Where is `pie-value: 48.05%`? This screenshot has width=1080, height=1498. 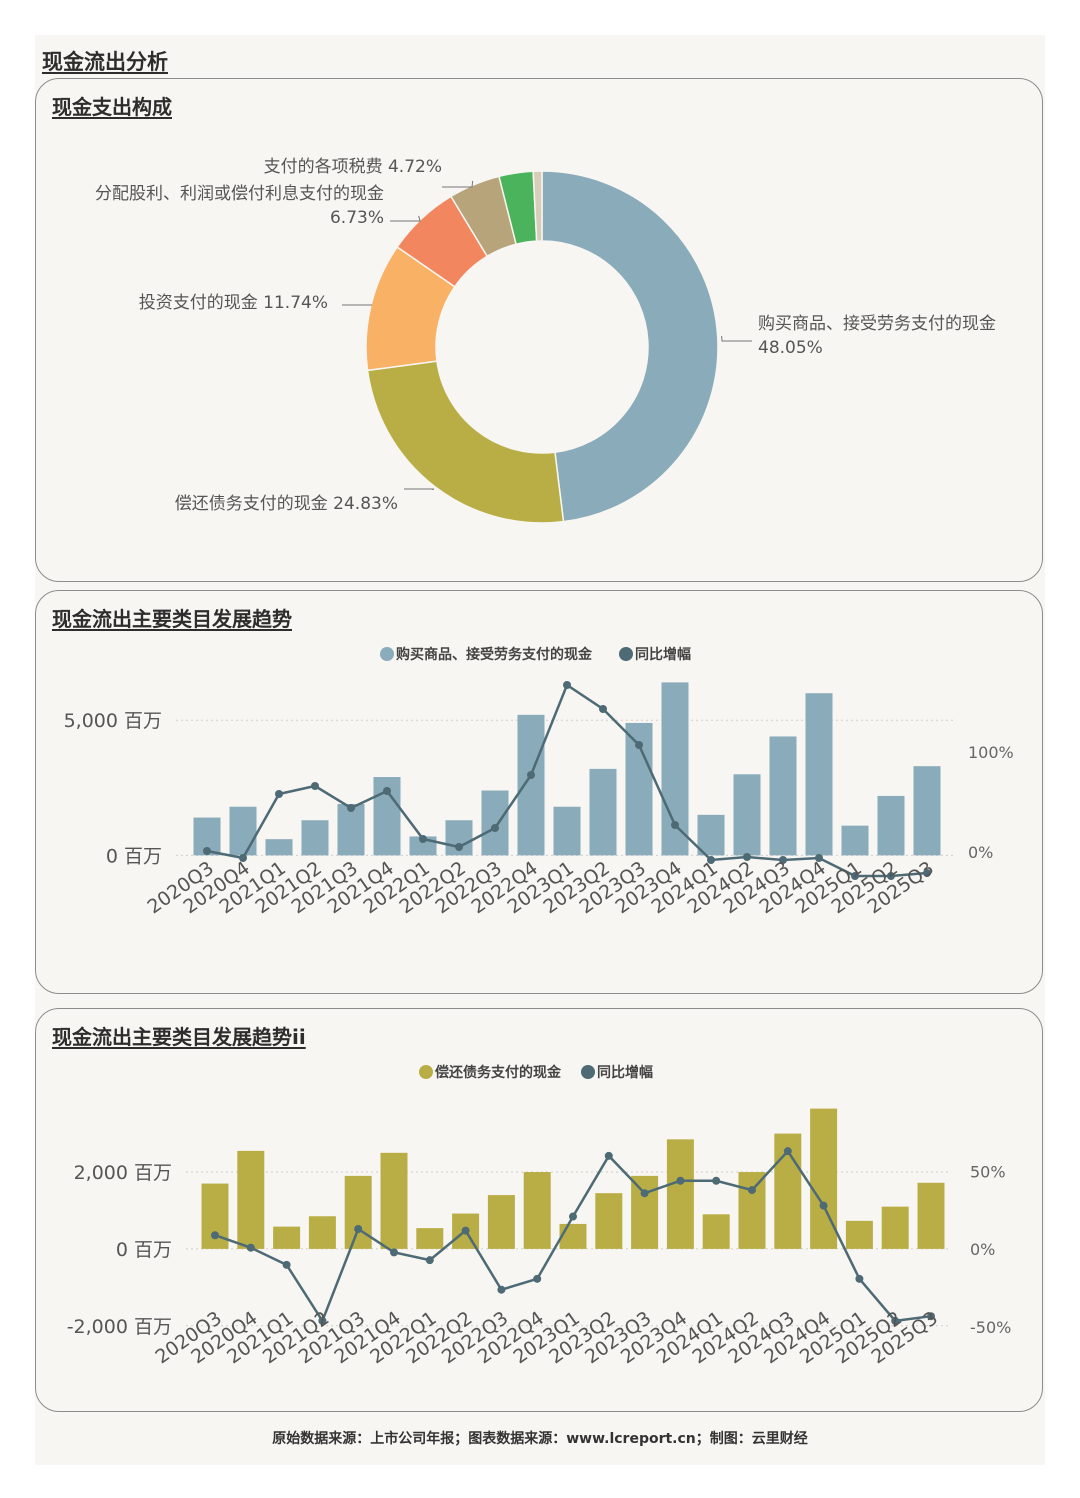
pie-value: 48.05% is located at coordinates (790, 348).